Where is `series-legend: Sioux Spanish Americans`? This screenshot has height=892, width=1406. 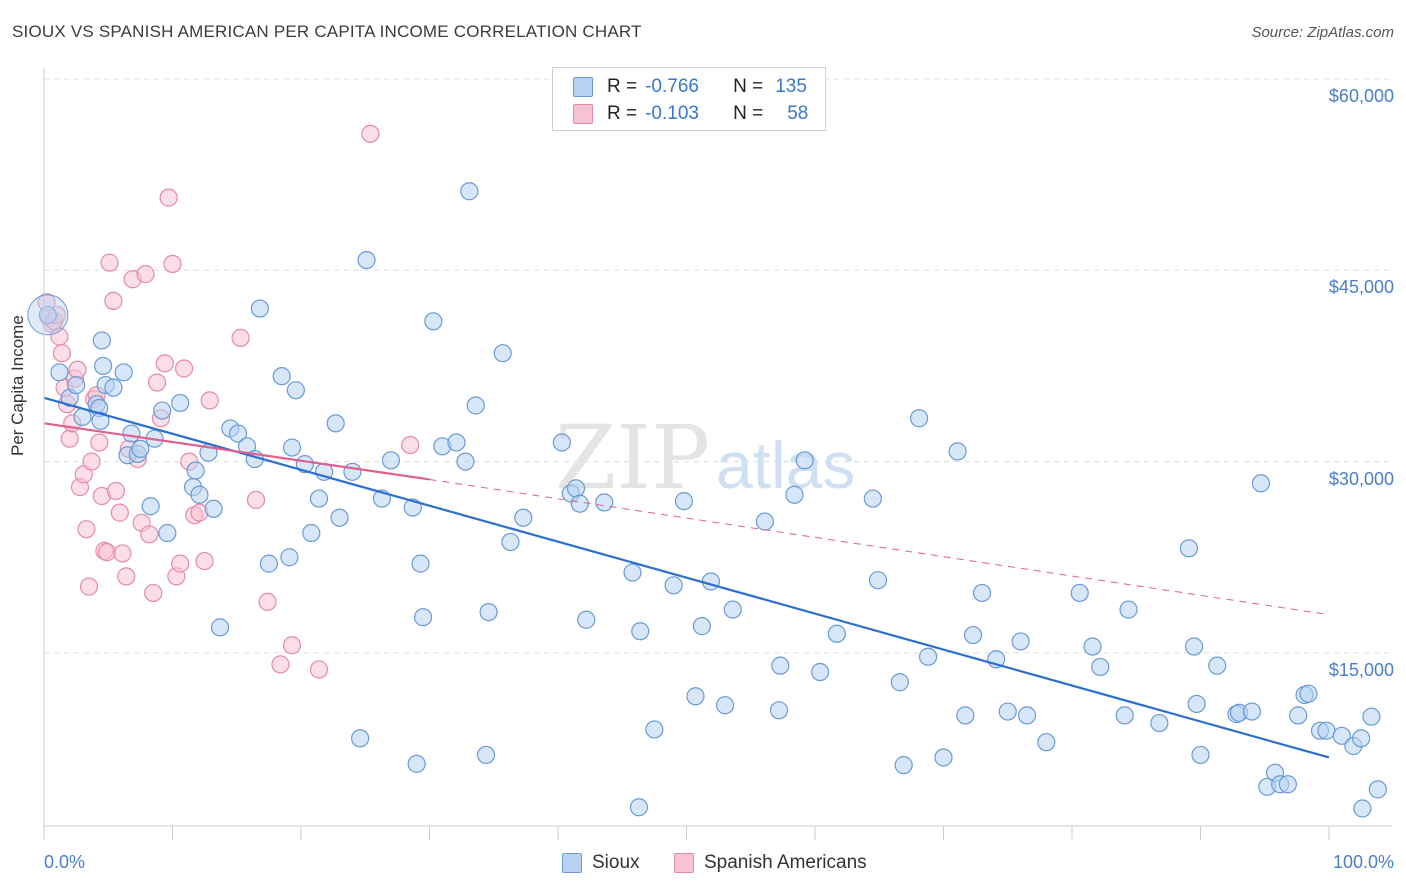
series-legend: Sioux Spanish Americans is located at coordinates (703, 865).